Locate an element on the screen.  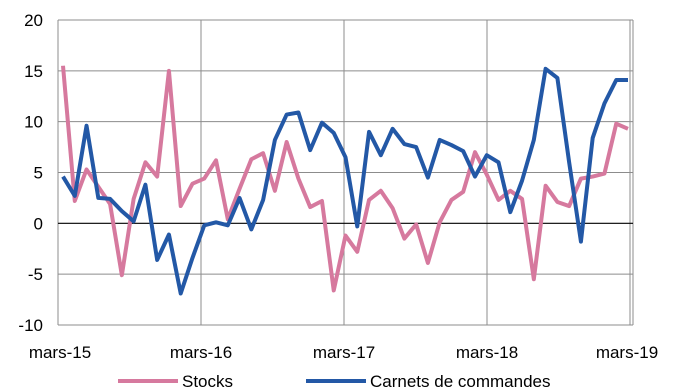
y-tick-label: 5 is located at coordinates (38, 173).